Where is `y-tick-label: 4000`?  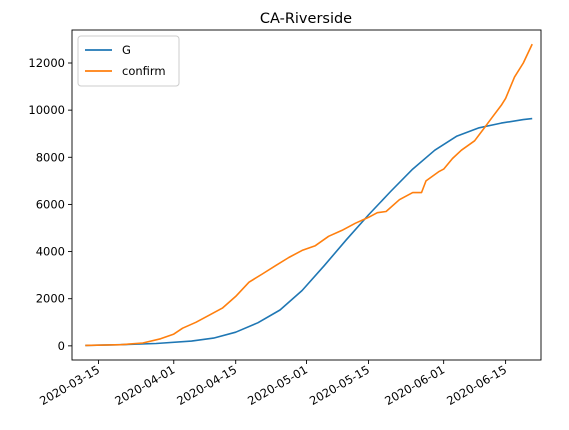 y-tick-label: 4000 is located at coordinates (50, 252).